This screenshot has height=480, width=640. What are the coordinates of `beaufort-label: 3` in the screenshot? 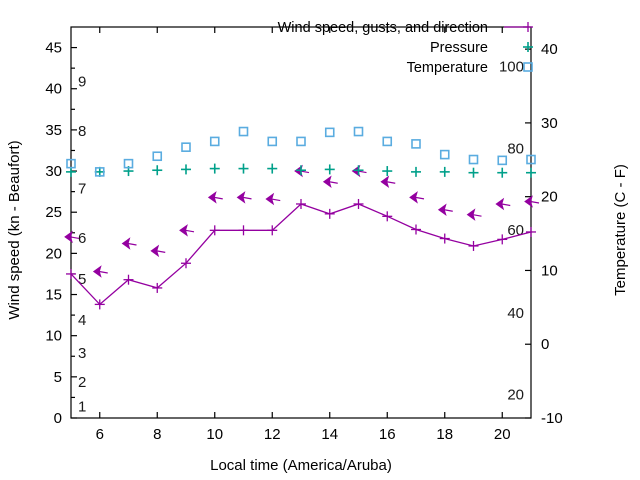 It's located at (82, 353).